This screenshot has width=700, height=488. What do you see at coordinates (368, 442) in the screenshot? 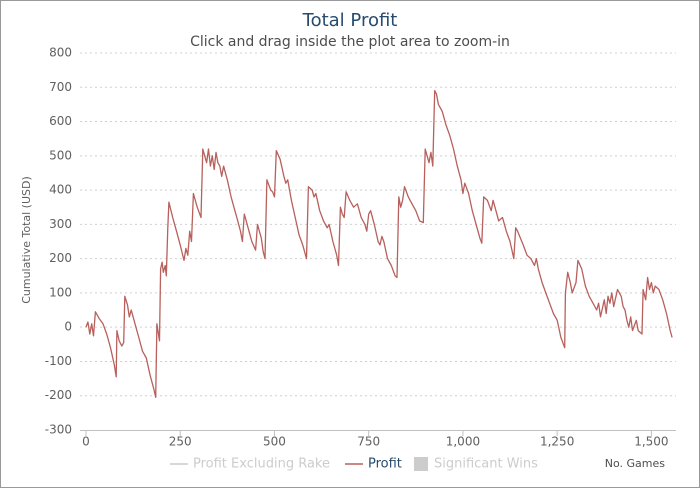
I see `x-tick-label: 750` at bounding box center [368, 442].